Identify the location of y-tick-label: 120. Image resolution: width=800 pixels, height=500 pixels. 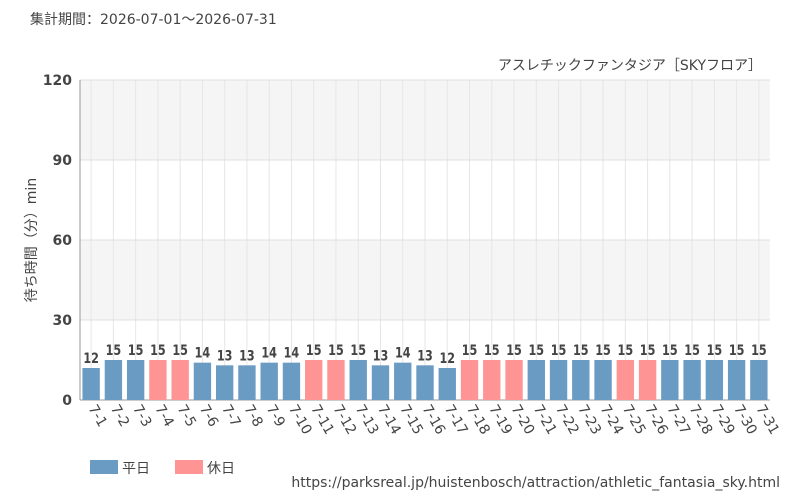
(57, 81).